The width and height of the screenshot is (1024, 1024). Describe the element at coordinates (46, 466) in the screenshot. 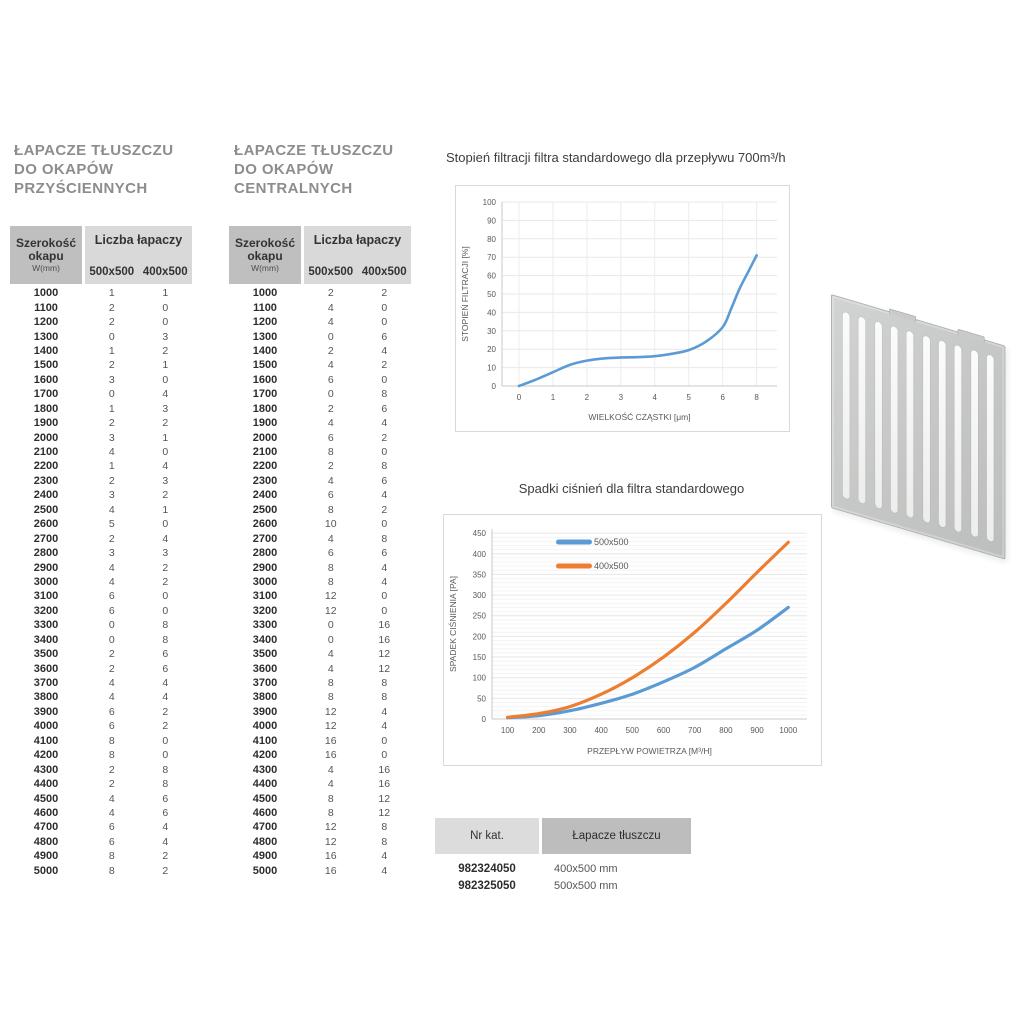

I see `hood-width-cell: 2200` at that location.